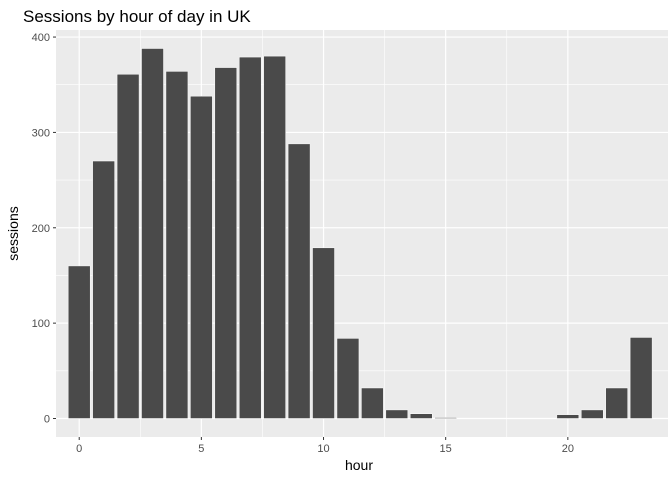 Image resolution: width=672 pixels, height=480 pixels. I want to click on y-tick-label: 200, so click(41, 229).